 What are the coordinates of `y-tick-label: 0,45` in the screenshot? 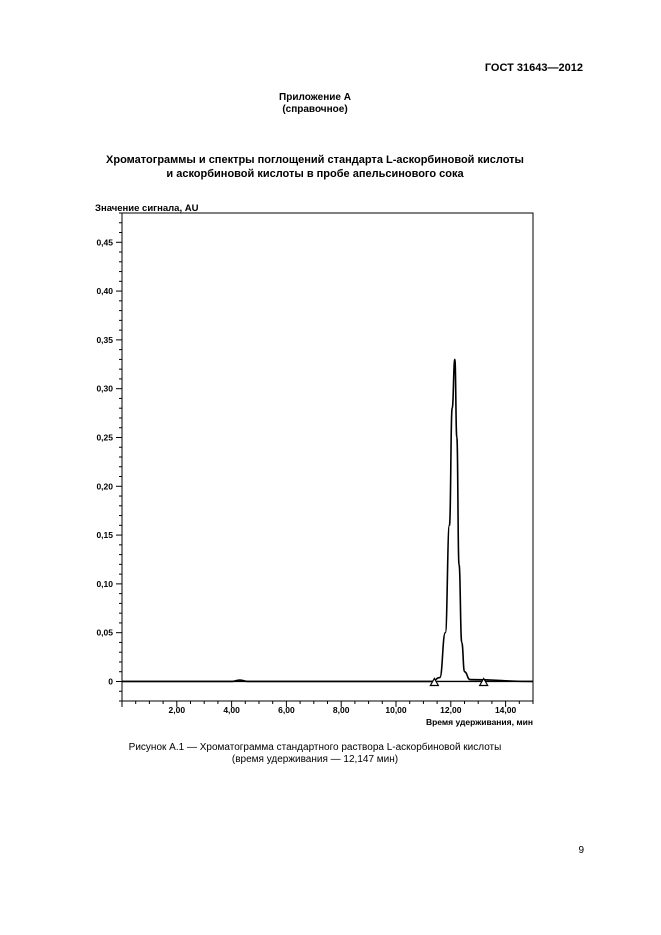 It's located at (104, 242).